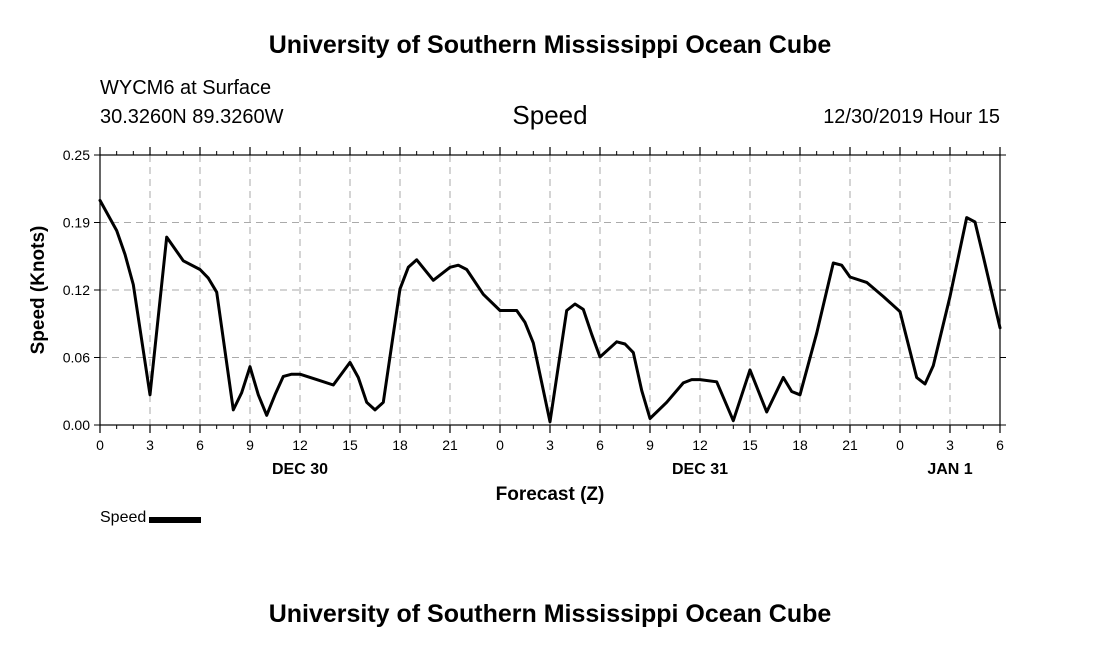  Describe the element at coordinates (300, 469) in the screenshot. I see `date-label: DEC 30` at that location.